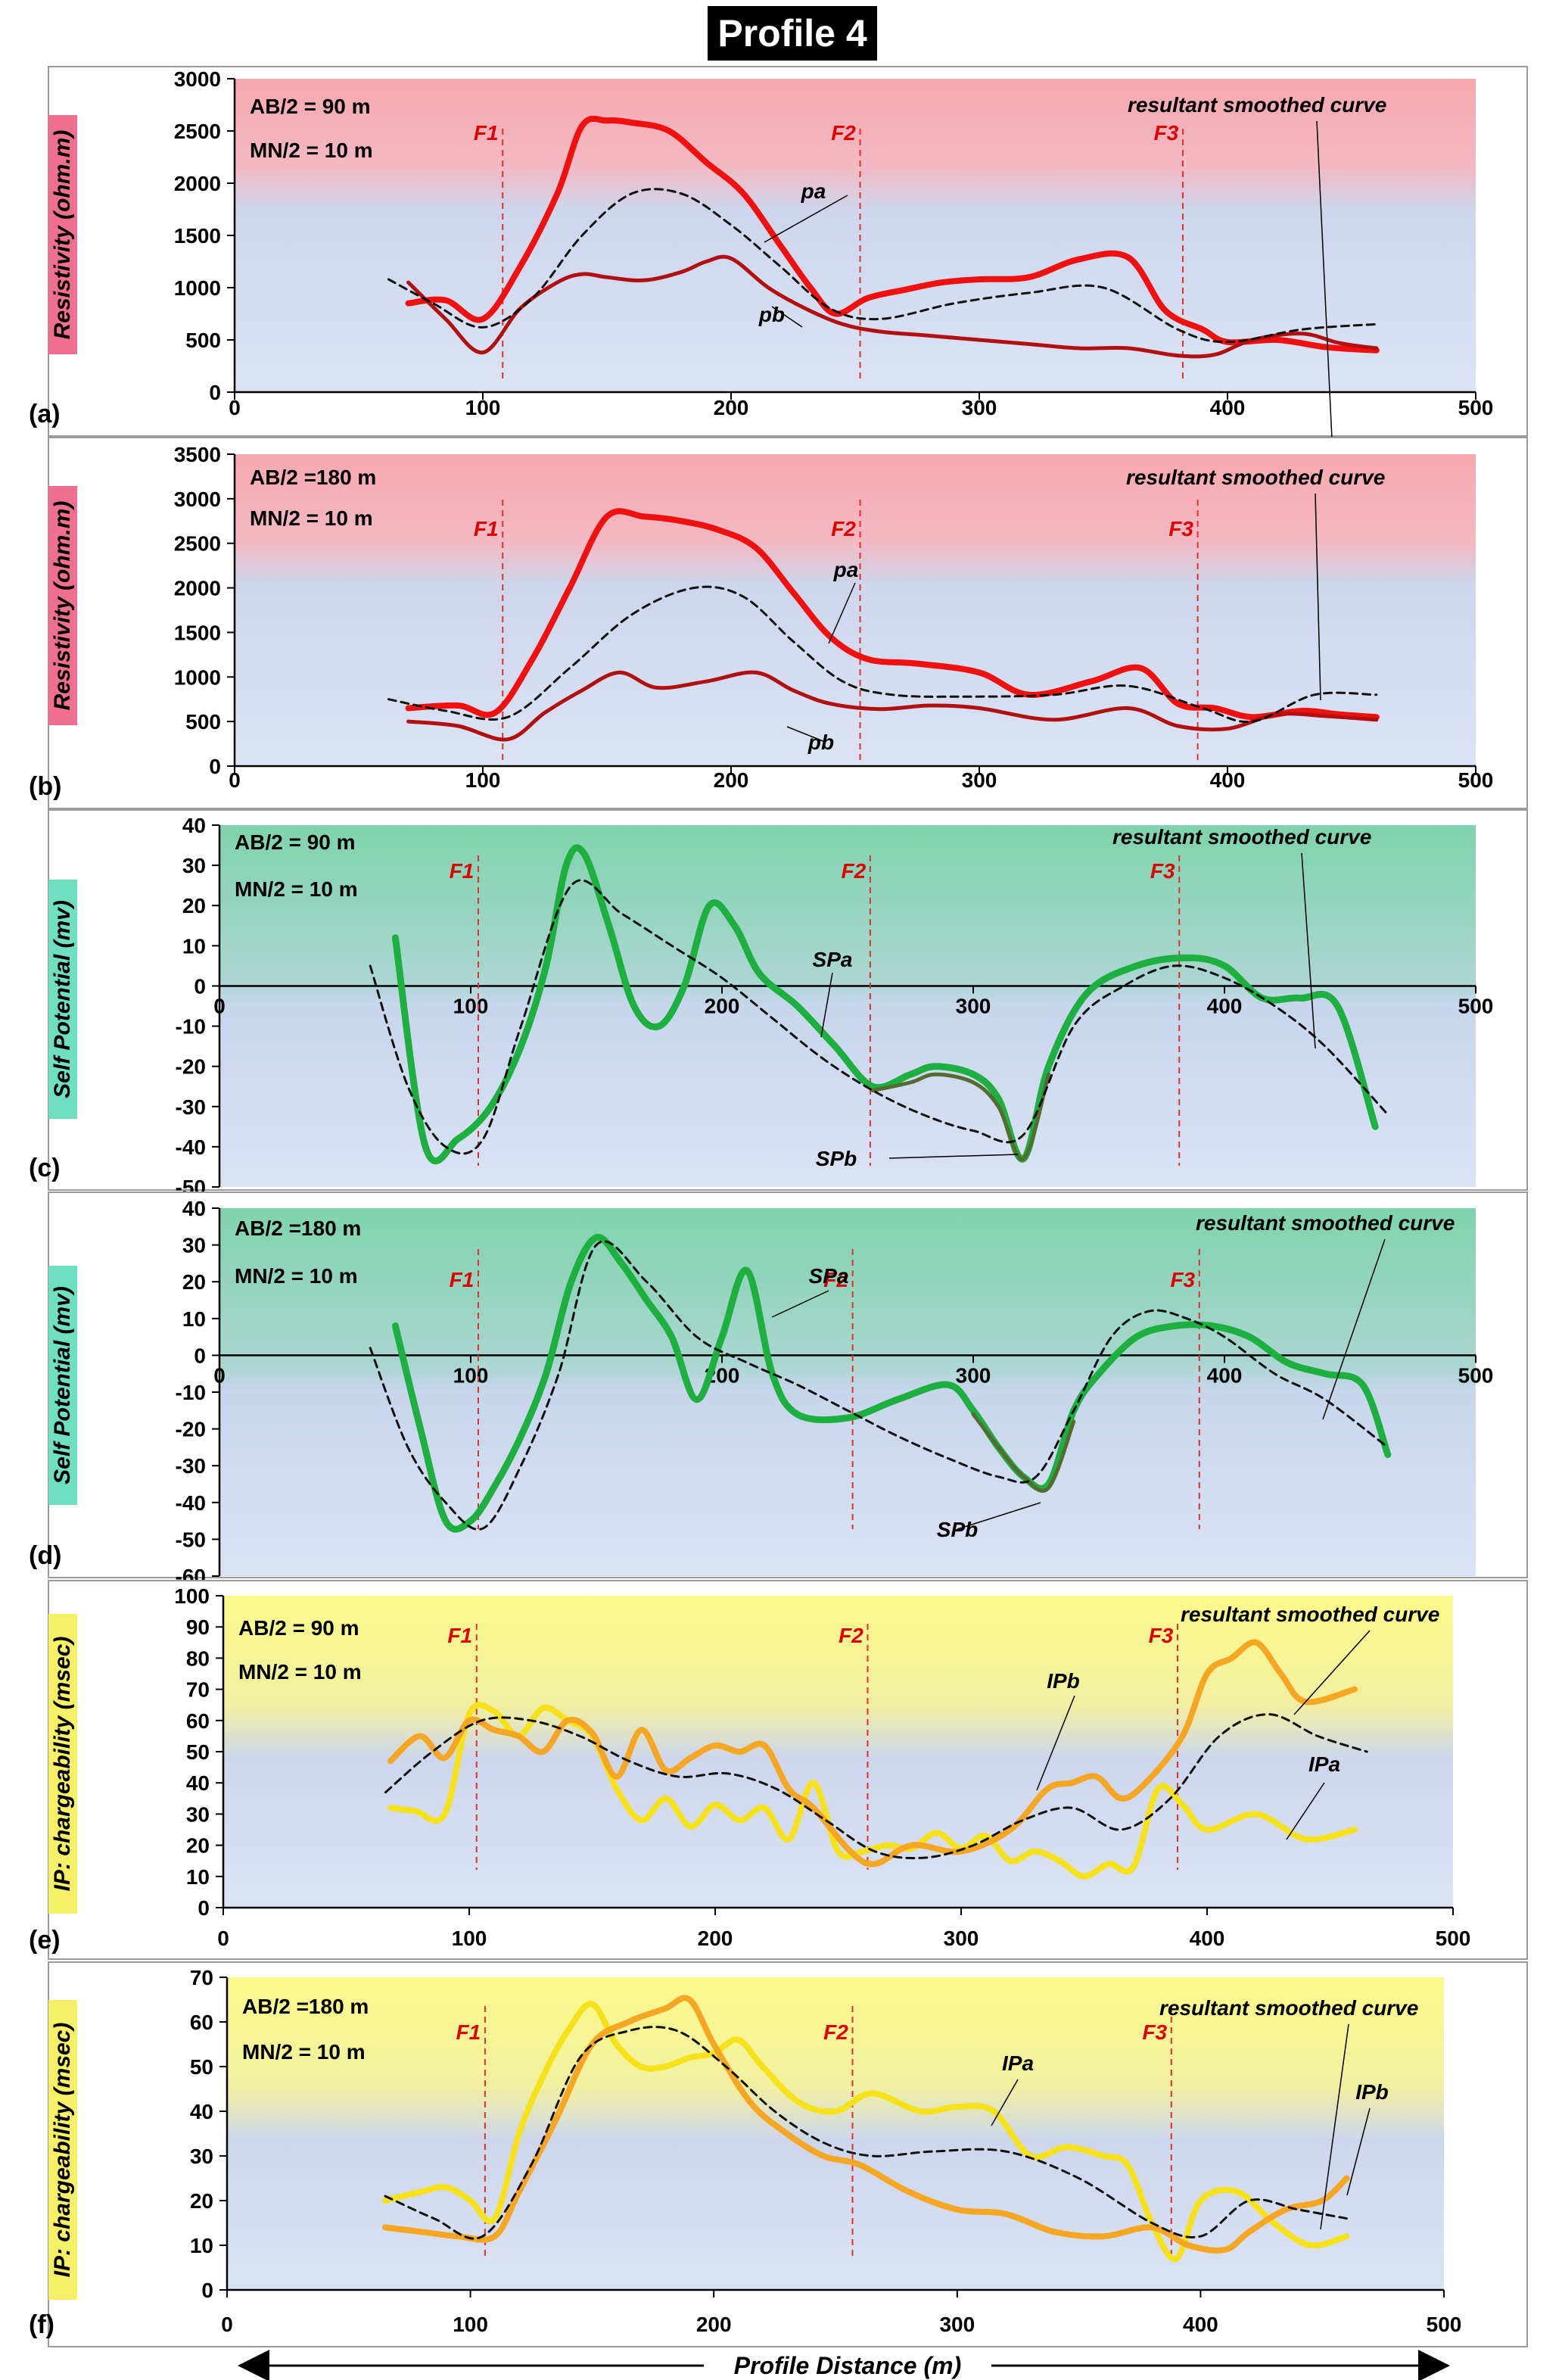  I want to click on panel-label: (c), so click(45, 1168).